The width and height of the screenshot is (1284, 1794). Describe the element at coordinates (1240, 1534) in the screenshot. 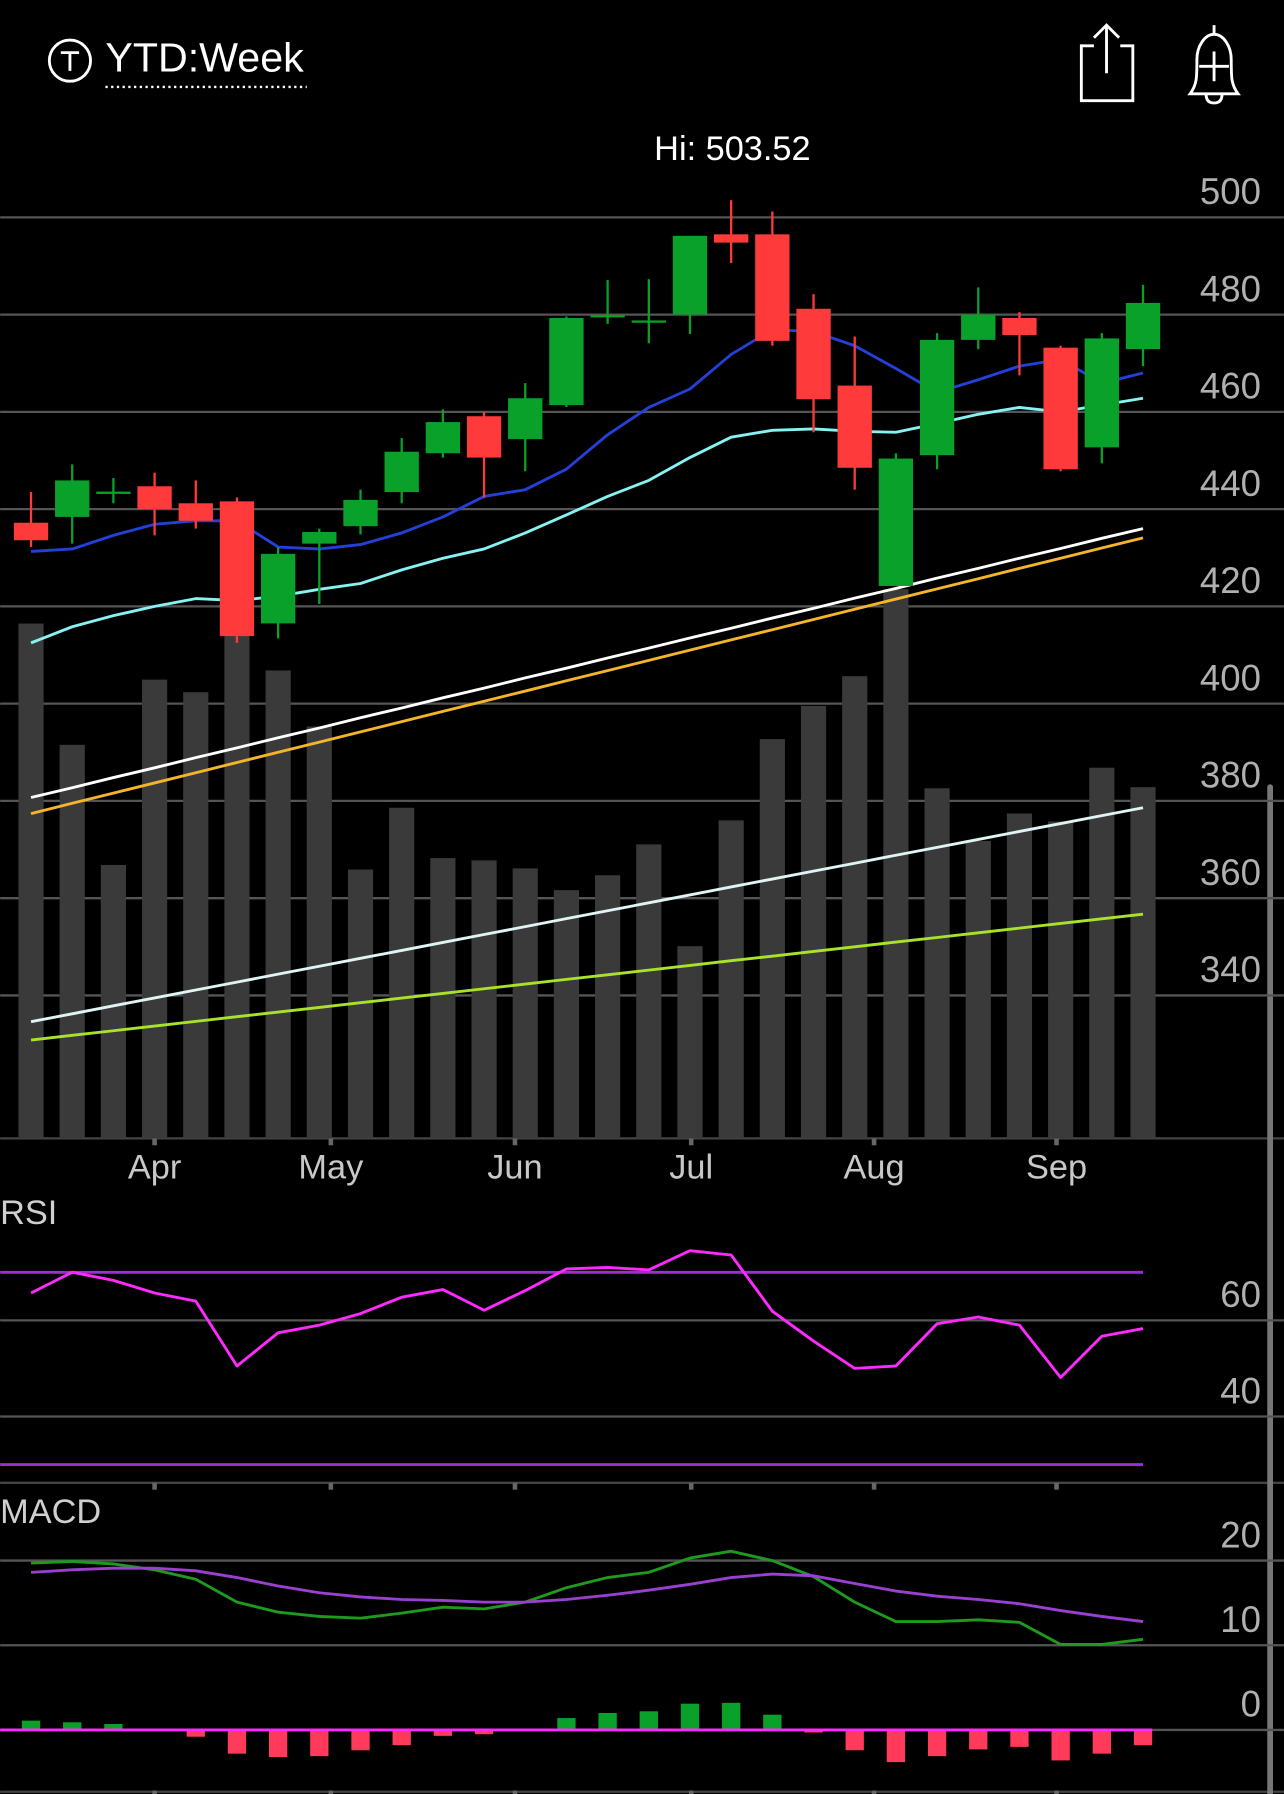

I see `y-tick-label: 20` at that location.